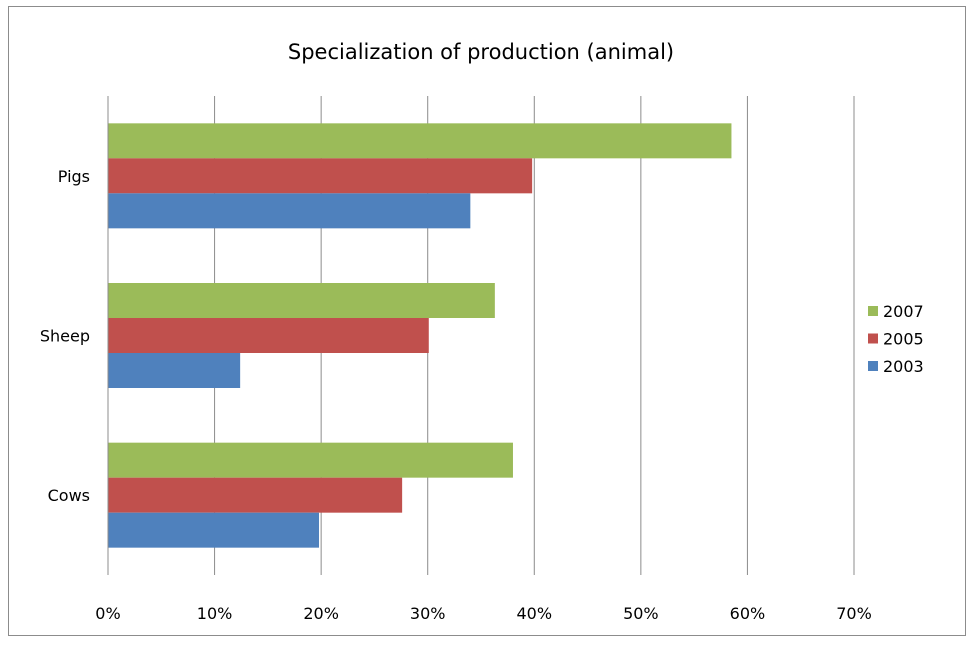  What do you see at coordinates (748, 613) in the screenshot?
I see `x-tick-label: 60%` at bounding box center [748, 613].